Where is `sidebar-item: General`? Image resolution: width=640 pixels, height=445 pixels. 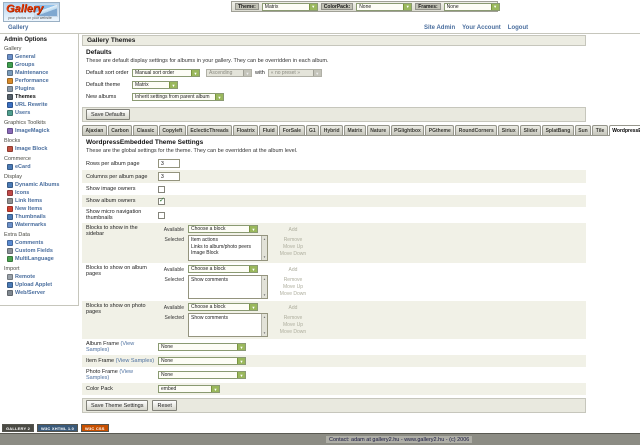 sidebar-item: General is located at coordinates (40, 57).